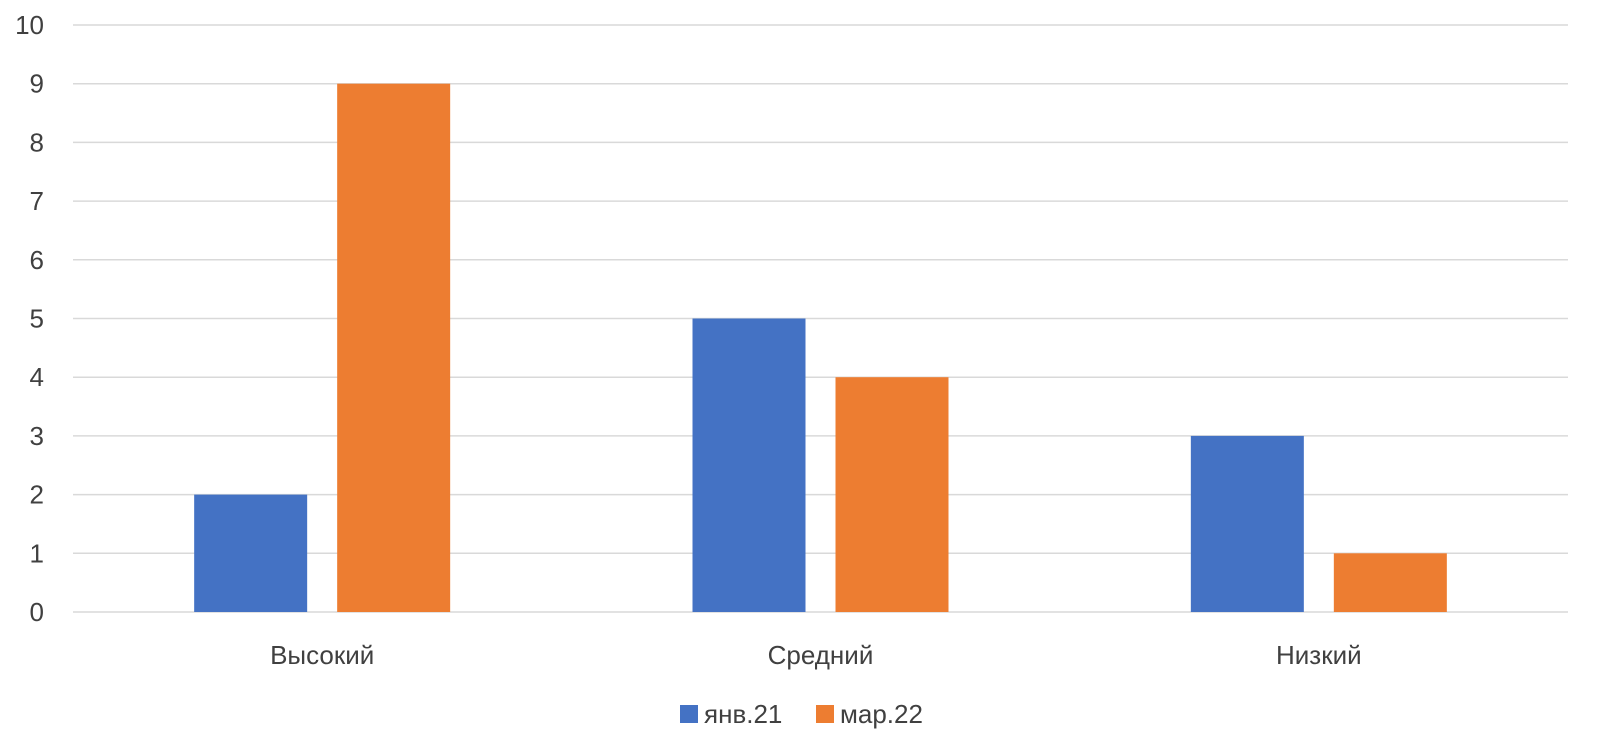 The width and height of the screenshot is (1610, 748). I want to click on y-tick-label: 6, so click(37, 260).